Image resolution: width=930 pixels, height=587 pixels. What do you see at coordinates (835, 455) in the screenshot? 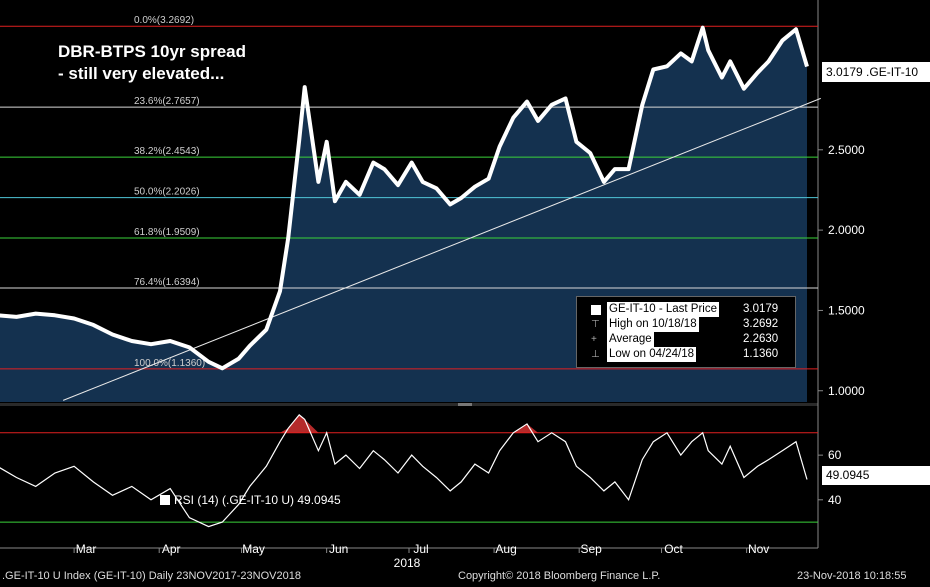
I see `rsi-y-tick-label: 60` at bounding box center [835, 455].